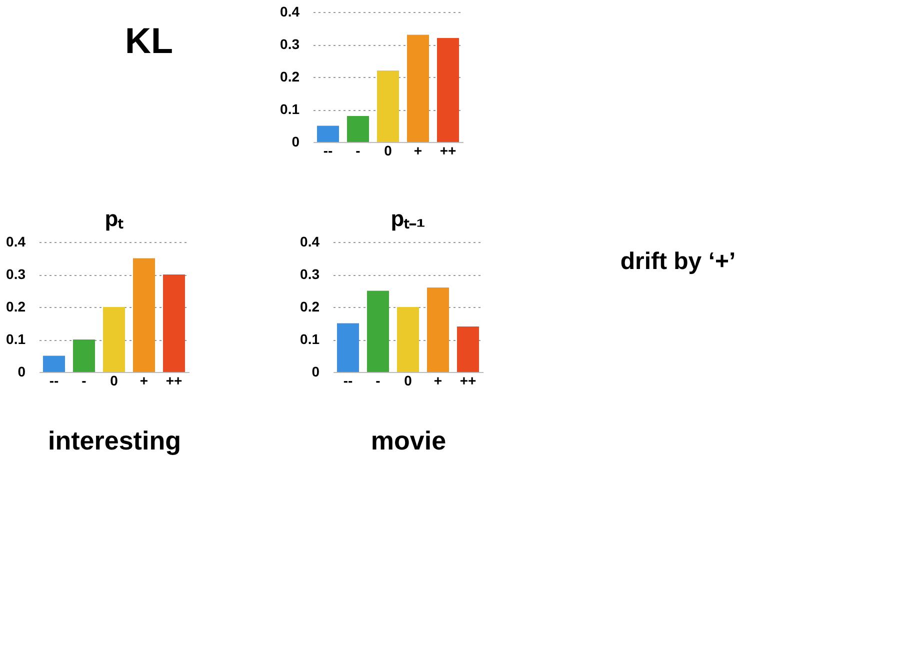  I want to click on x-axis-title: interesting, so click(114, 441).